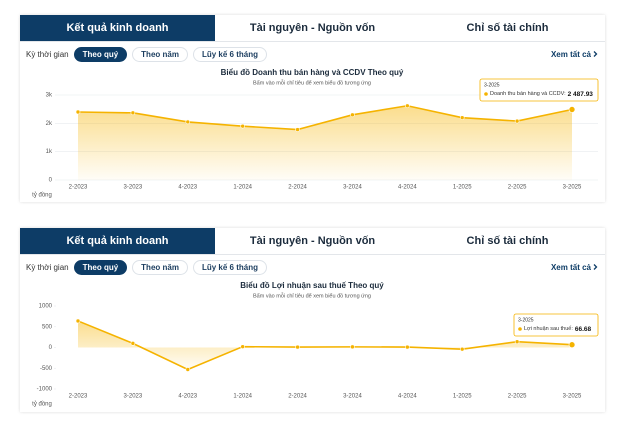 Image resolution: width=618 pixels, height=424 pixels. Describe the element at coordinates (49, 152) in the screenshot. I see `y-tick-label: 1k` at that location.